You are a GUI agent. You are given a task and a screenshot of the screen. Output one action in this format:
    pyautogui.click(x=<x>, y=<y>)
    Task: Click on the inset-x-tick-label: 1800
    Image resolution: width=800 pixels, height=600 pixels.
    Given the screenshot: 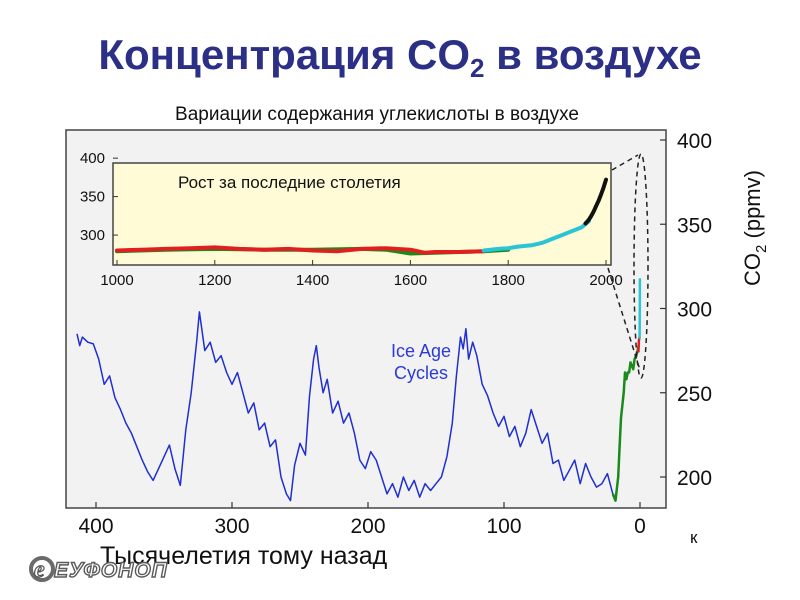 What is the action you would take?
    pyautogui.click(x=508, y=280)
    